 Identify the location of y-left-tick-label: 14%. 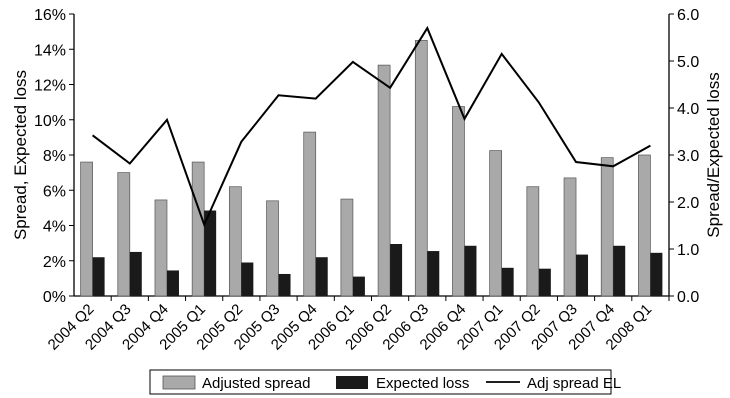
(50, 50).